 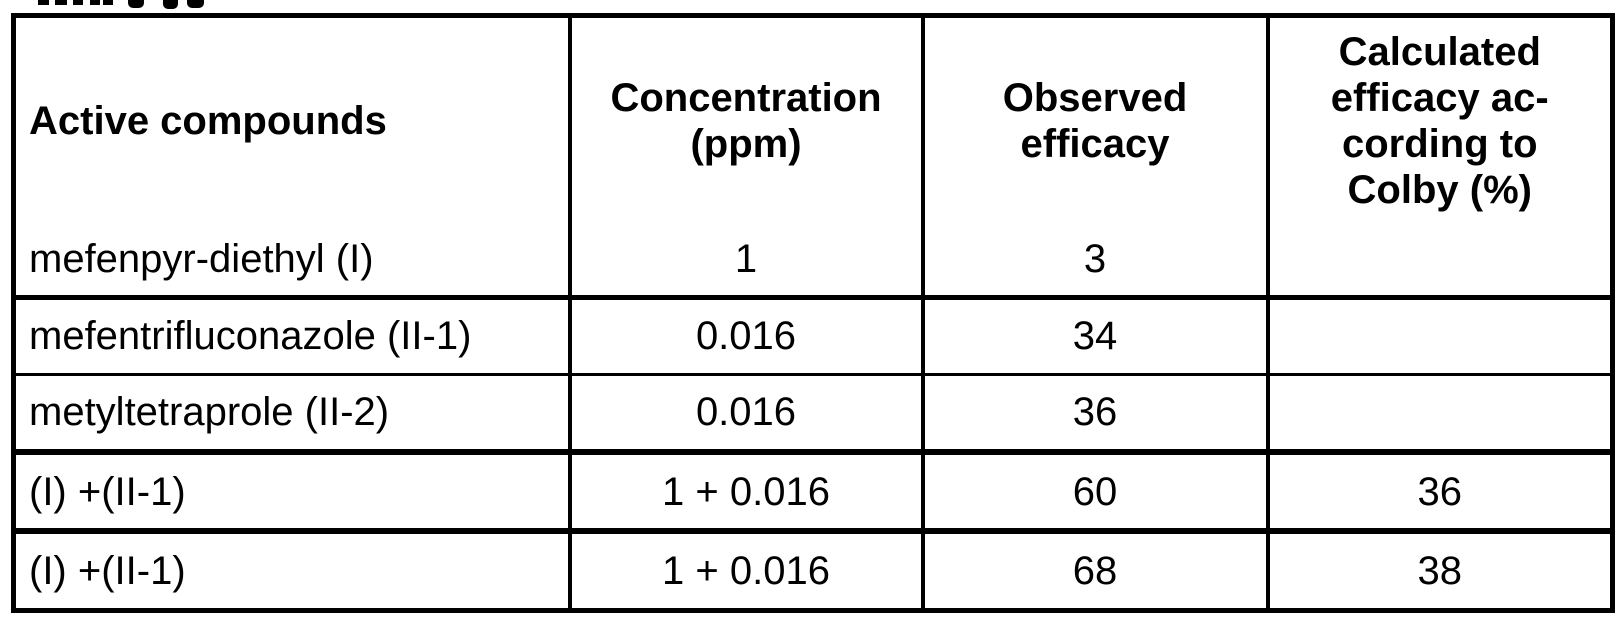 I want to click on col-header-active-compounds: Active compounds, so click(x=292, y=119).